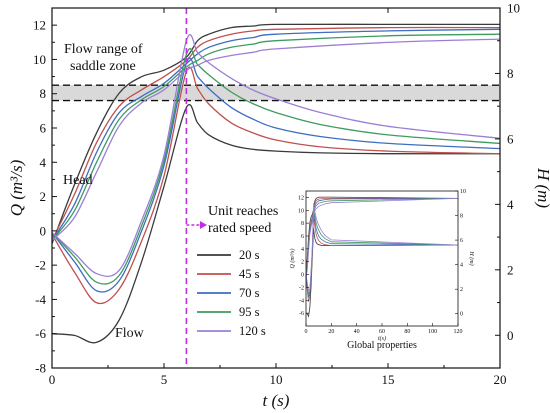  Describe the element at coordinates (331, 332) in the screenshot. I see `inset-x-tick-label: 20` at that location.